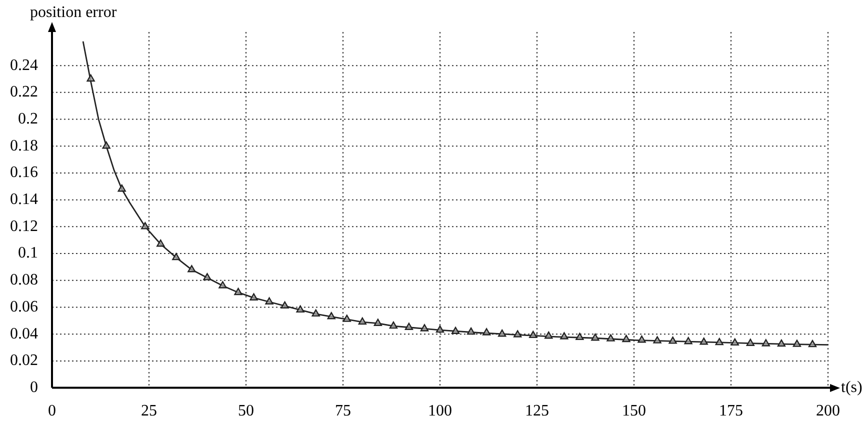  What do you see at coordinates (24, 280) in the screenshot?
I see `y-tick-label: 0.08` at bounding box center [24, 280].